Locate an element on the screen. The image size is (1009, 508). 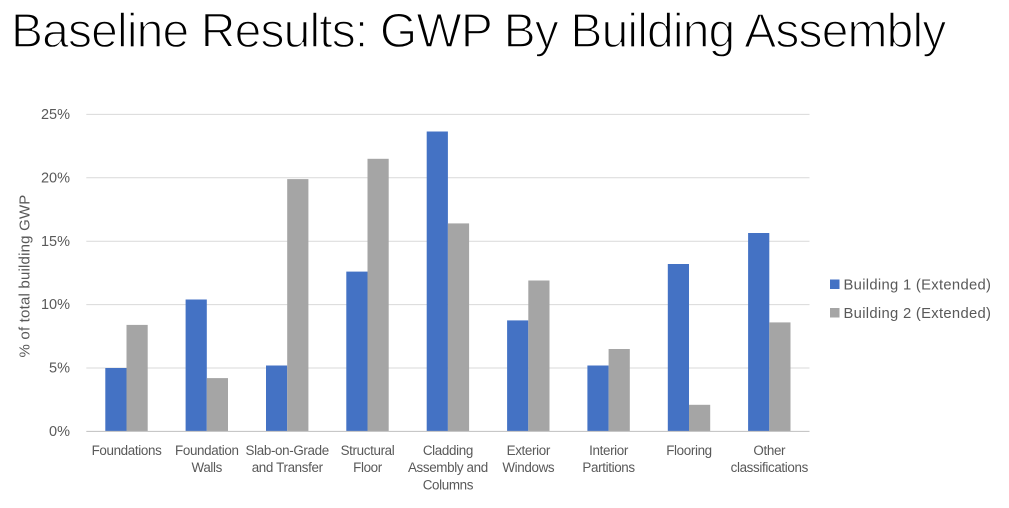
svg-text: Cladding is located at coordinates (448, 450).